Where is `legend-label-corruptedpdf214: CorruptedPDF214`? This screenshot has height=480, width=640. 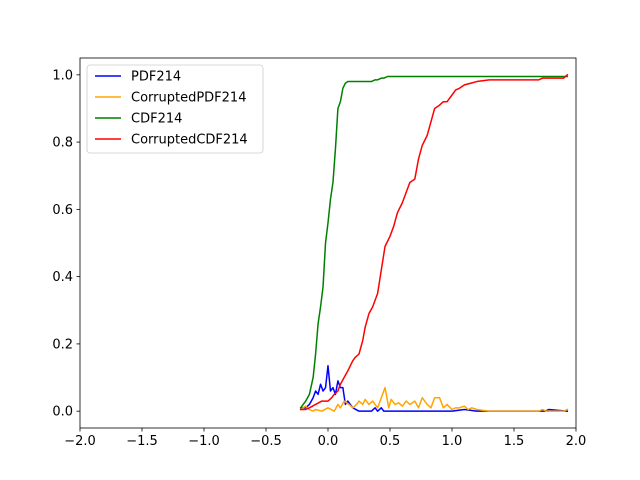
legend-label-corruptedpdf214: CorruptedPDF214 is located at coordinates (188, 98).